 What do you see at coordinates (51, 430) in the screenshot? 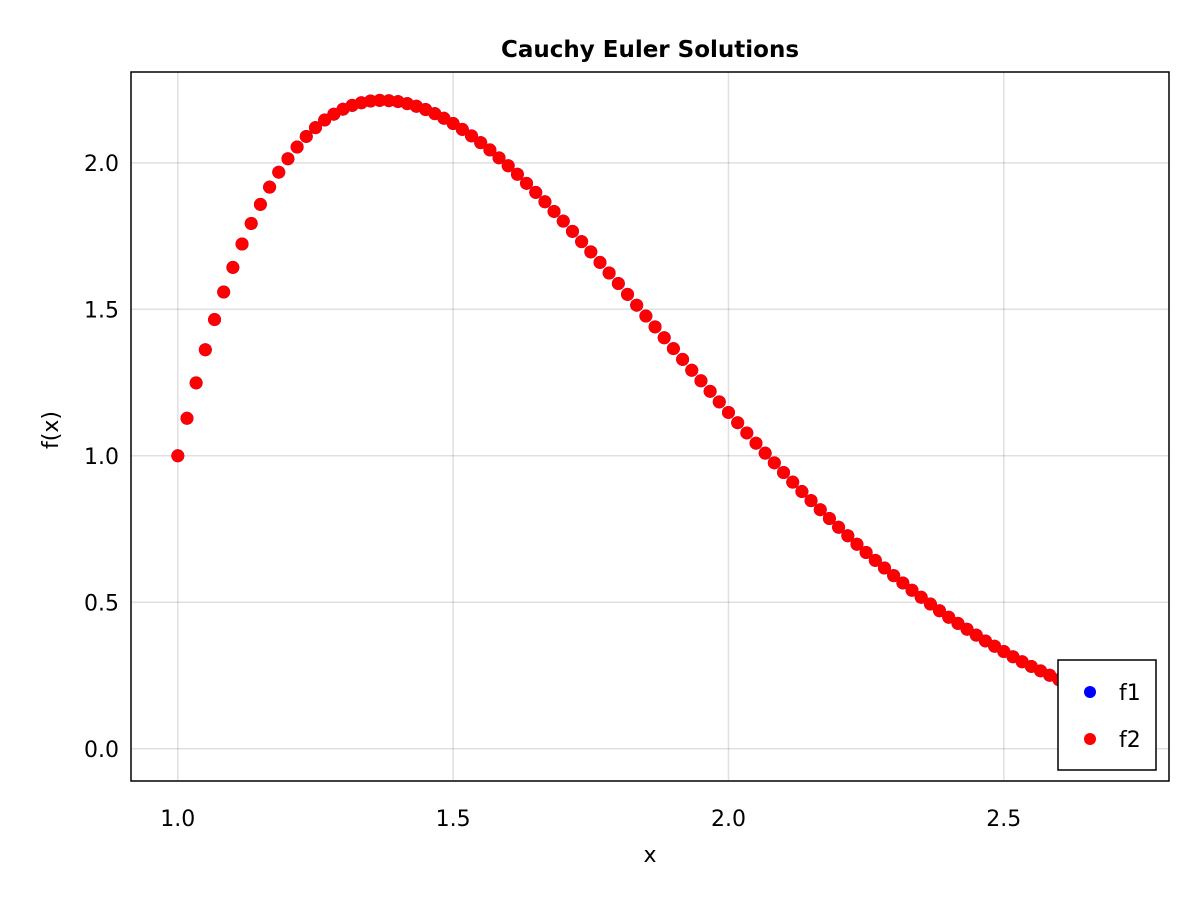
I see `y-axis-label: f(x)` at bounding box center [51, 430].